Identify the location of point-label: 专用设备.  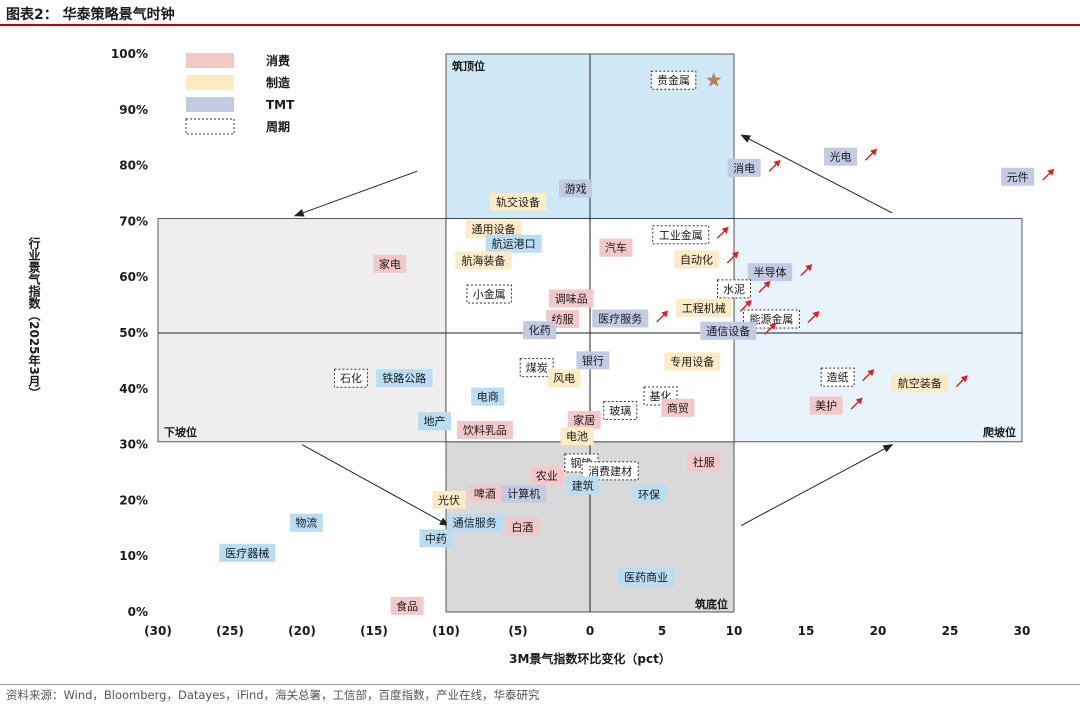
(692, 361).